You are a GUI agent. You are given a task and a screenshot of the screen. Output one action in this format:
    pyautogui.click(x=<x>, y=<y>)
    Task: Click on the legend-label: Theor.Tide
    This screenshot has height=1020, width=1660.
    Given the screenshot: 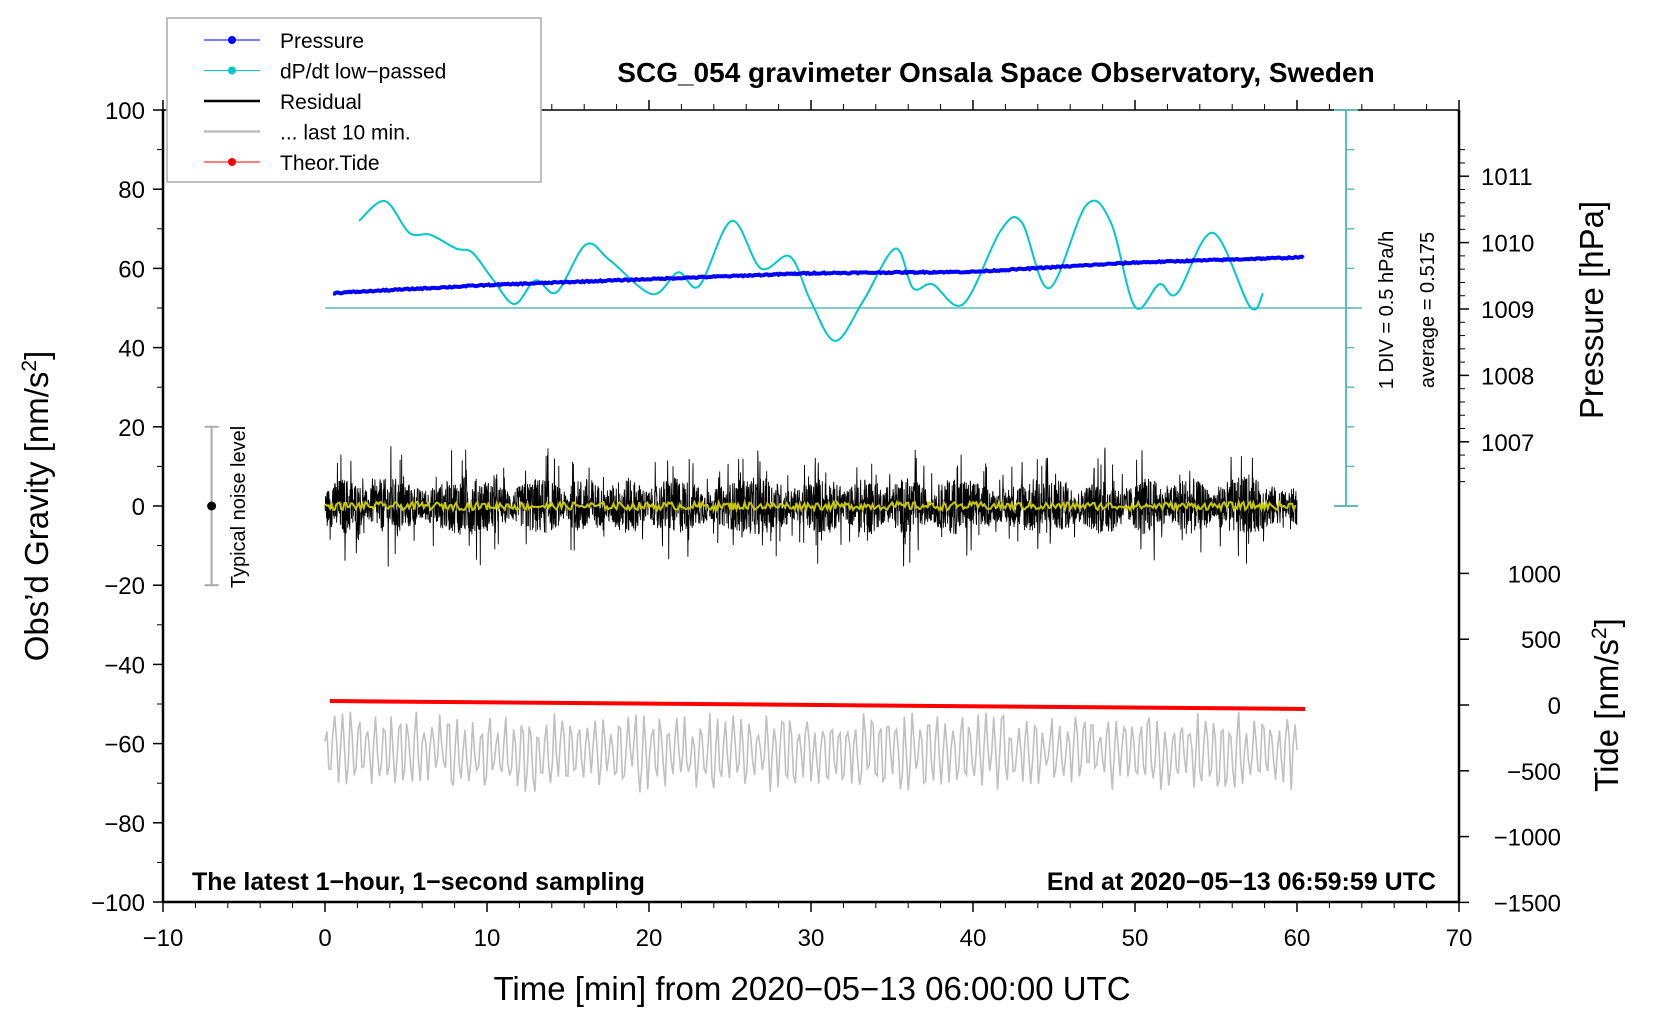 What is the action you would take?
    pyautogui.click(x=330, y=163)
    